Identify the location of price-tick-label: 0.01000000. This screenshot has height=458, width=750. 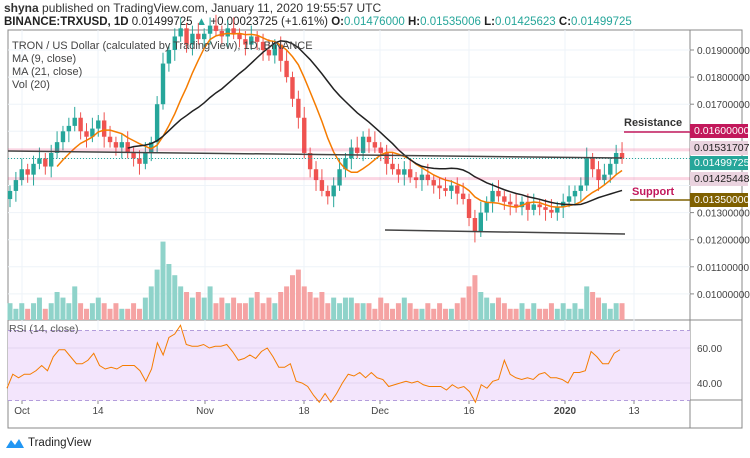
(723, 295).